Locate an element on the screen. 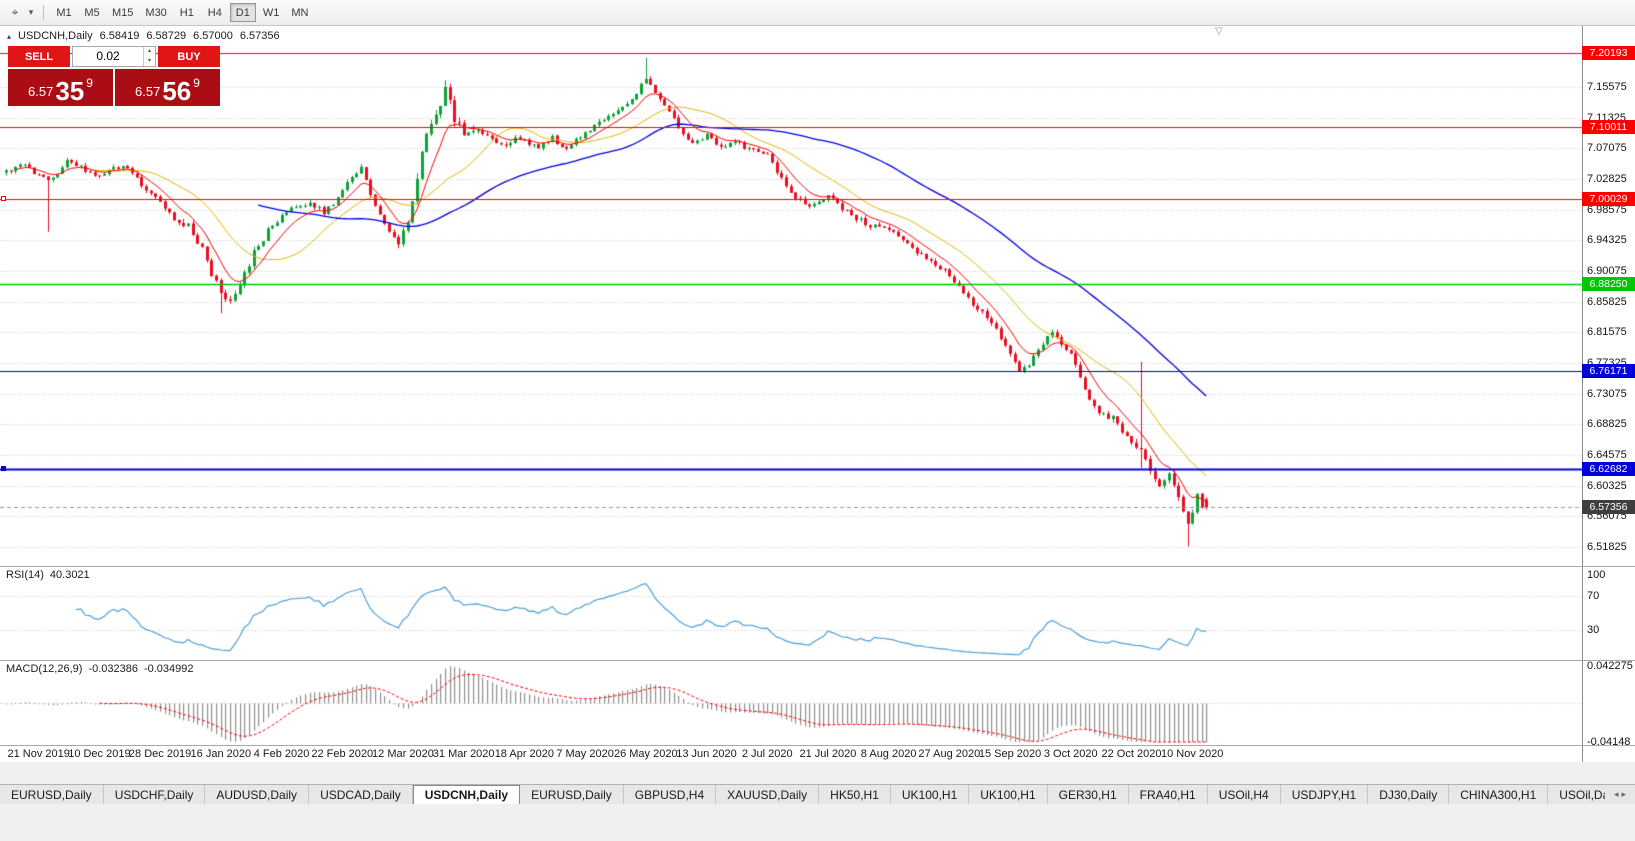 The height and width of the screenshot is (841, 1635). price-axis-label: 6.81575 is located at coordinates (1607, 332).